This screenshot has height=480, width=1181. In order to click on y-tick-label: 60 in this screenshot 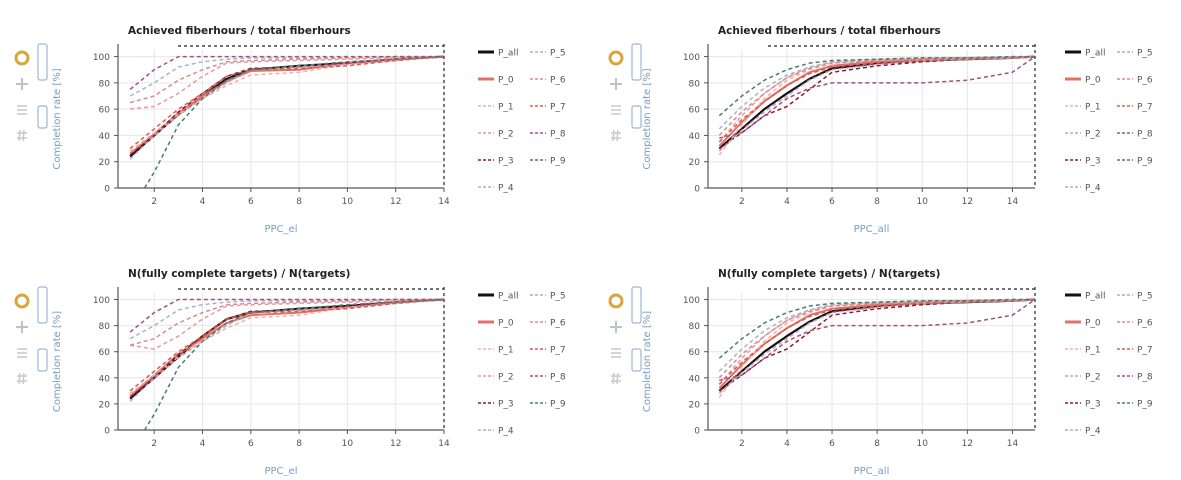, I will do `click(695, 111)`.